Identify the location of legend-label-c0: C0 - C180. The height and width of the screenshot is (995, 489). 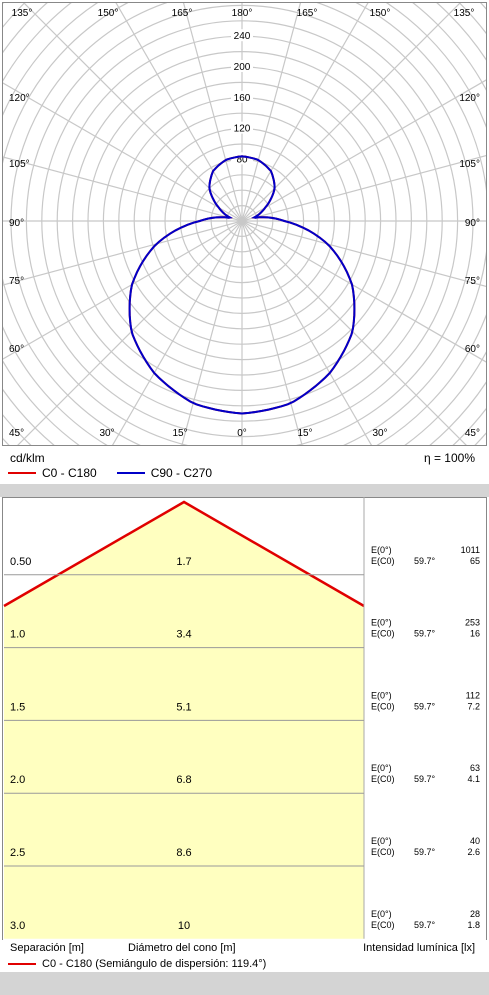
(69, 473).